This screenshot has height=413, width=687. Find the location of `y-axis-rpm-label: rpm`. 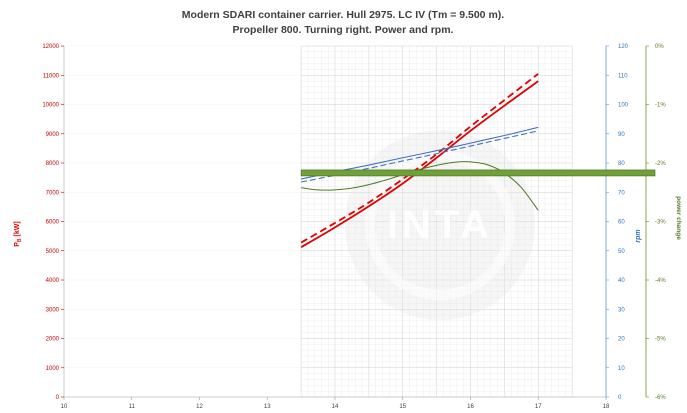

y-axis-rpm-label: rpm is located at coordinates (638, 235).